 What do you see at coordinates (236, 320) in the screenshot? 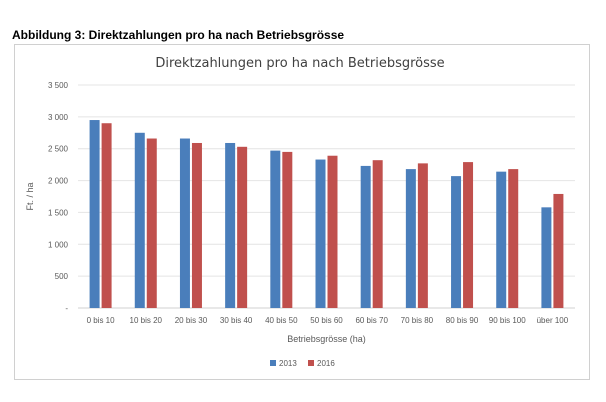
I see `x-tick-label: 30 bis 40` at bounding box center [236, 320].